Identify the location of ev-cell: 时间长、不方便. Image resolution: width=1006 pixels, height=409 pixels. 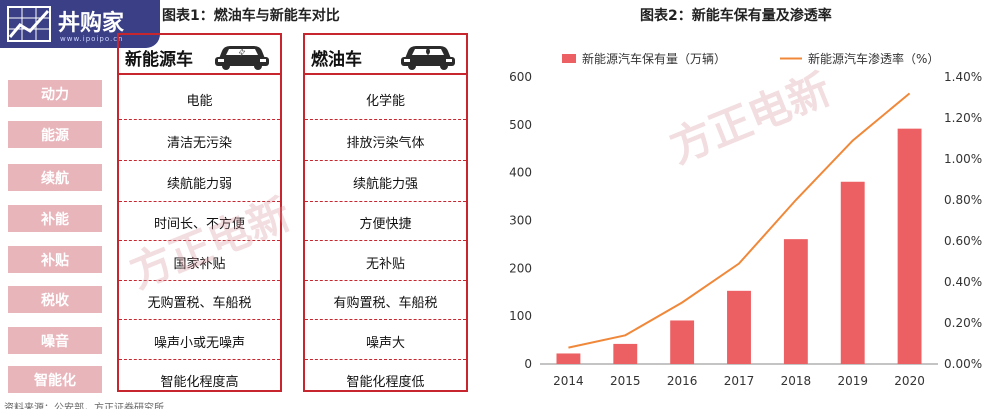
(199, 224).